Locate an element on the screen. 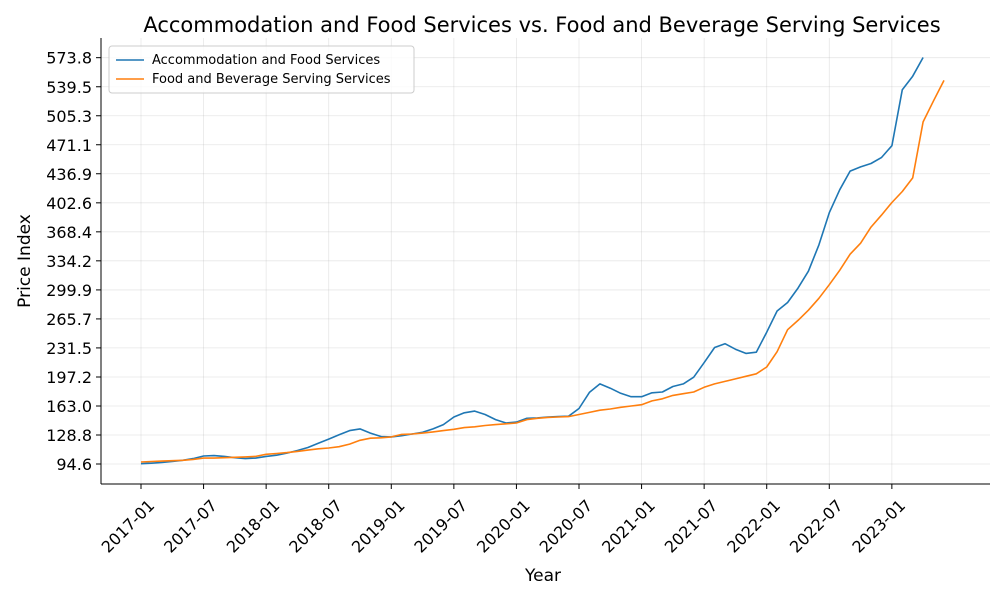 This screenshot has height=600, width=1000. y-tick-label: 505.3 is located at coordinates (69, 116).